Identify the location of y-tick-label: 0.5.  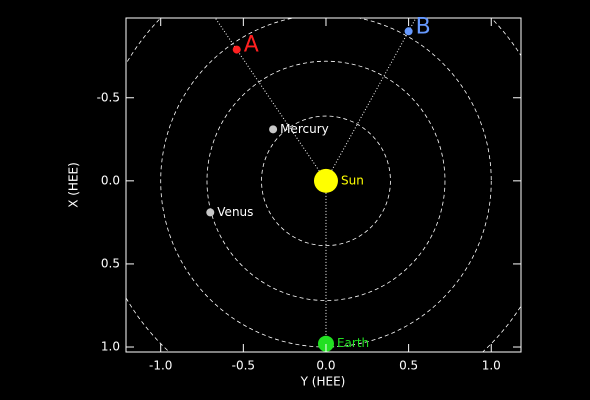
(110, 263).